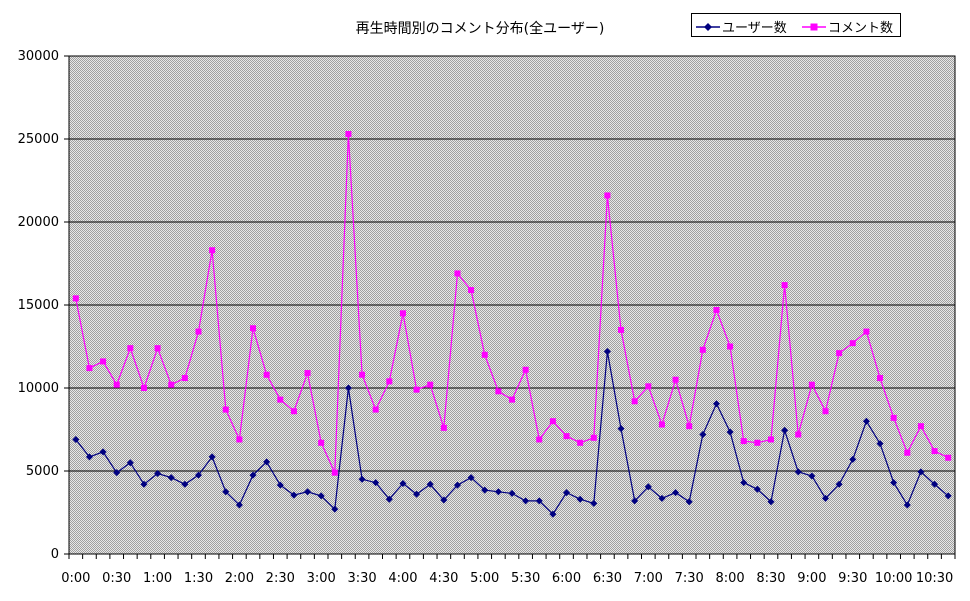 The height and width of the screenshot is (601, 970). I want to click on y-tick-label: 10000, so click(38, 388).